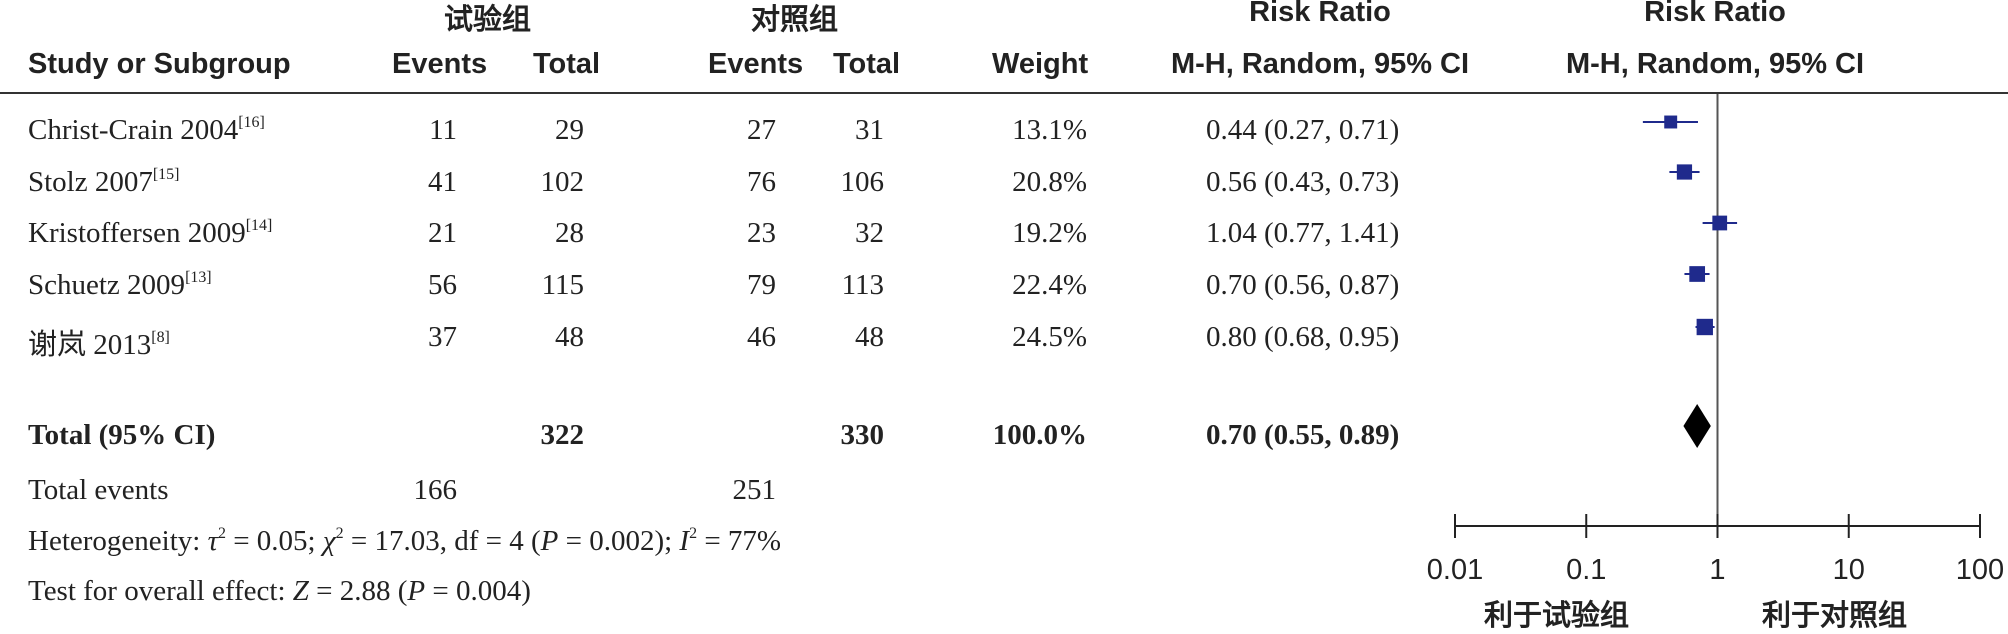 The height and width of the screenshot is (634, 2008). What do you see at coordinates (1303, 182) in the screenshot?
I see `ci-2: 0.56 (0.43, 0.73)` at bounding box center [1303, 182].